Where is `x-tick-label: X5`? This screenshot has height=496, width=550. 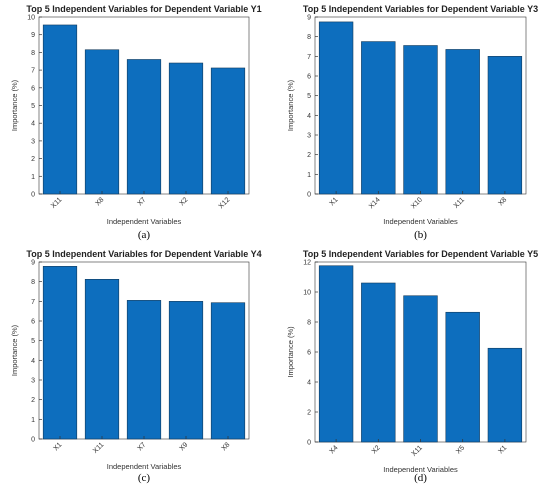
x-tick-label: X5 is located at coordinates (460, 449).